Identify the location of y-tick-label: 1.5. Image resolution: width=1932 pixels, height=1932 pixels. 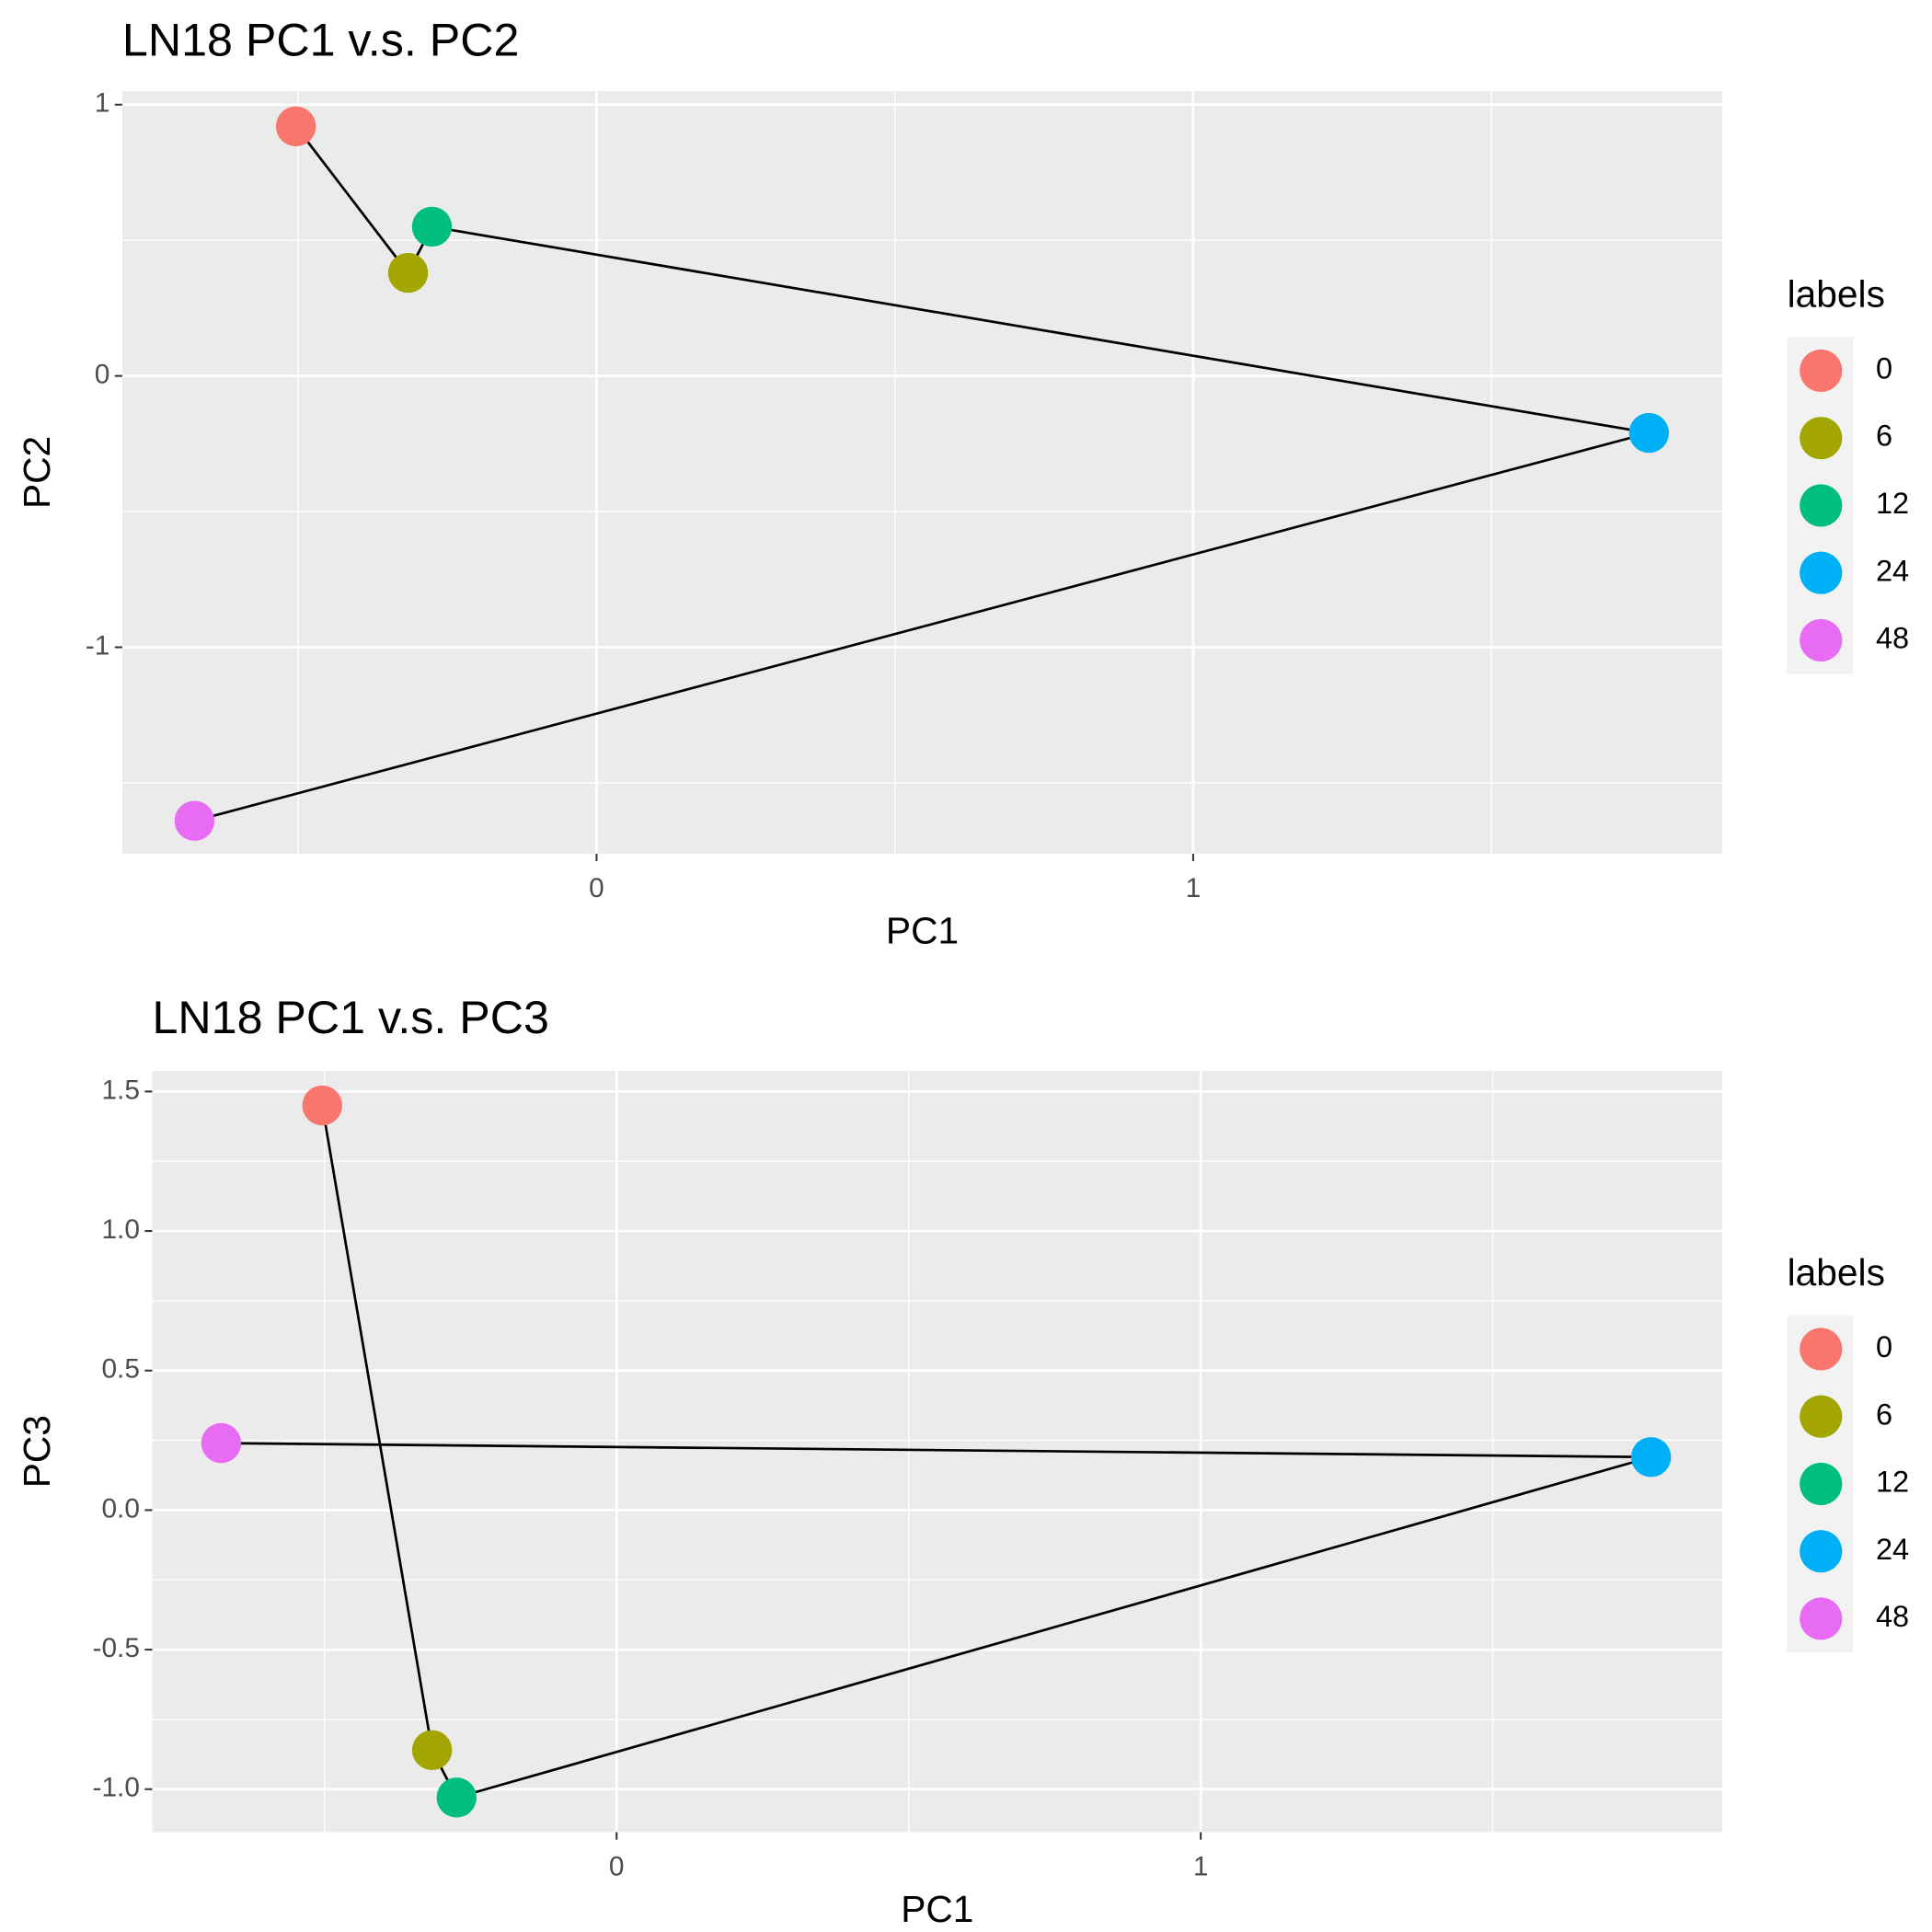
(120, 1090).